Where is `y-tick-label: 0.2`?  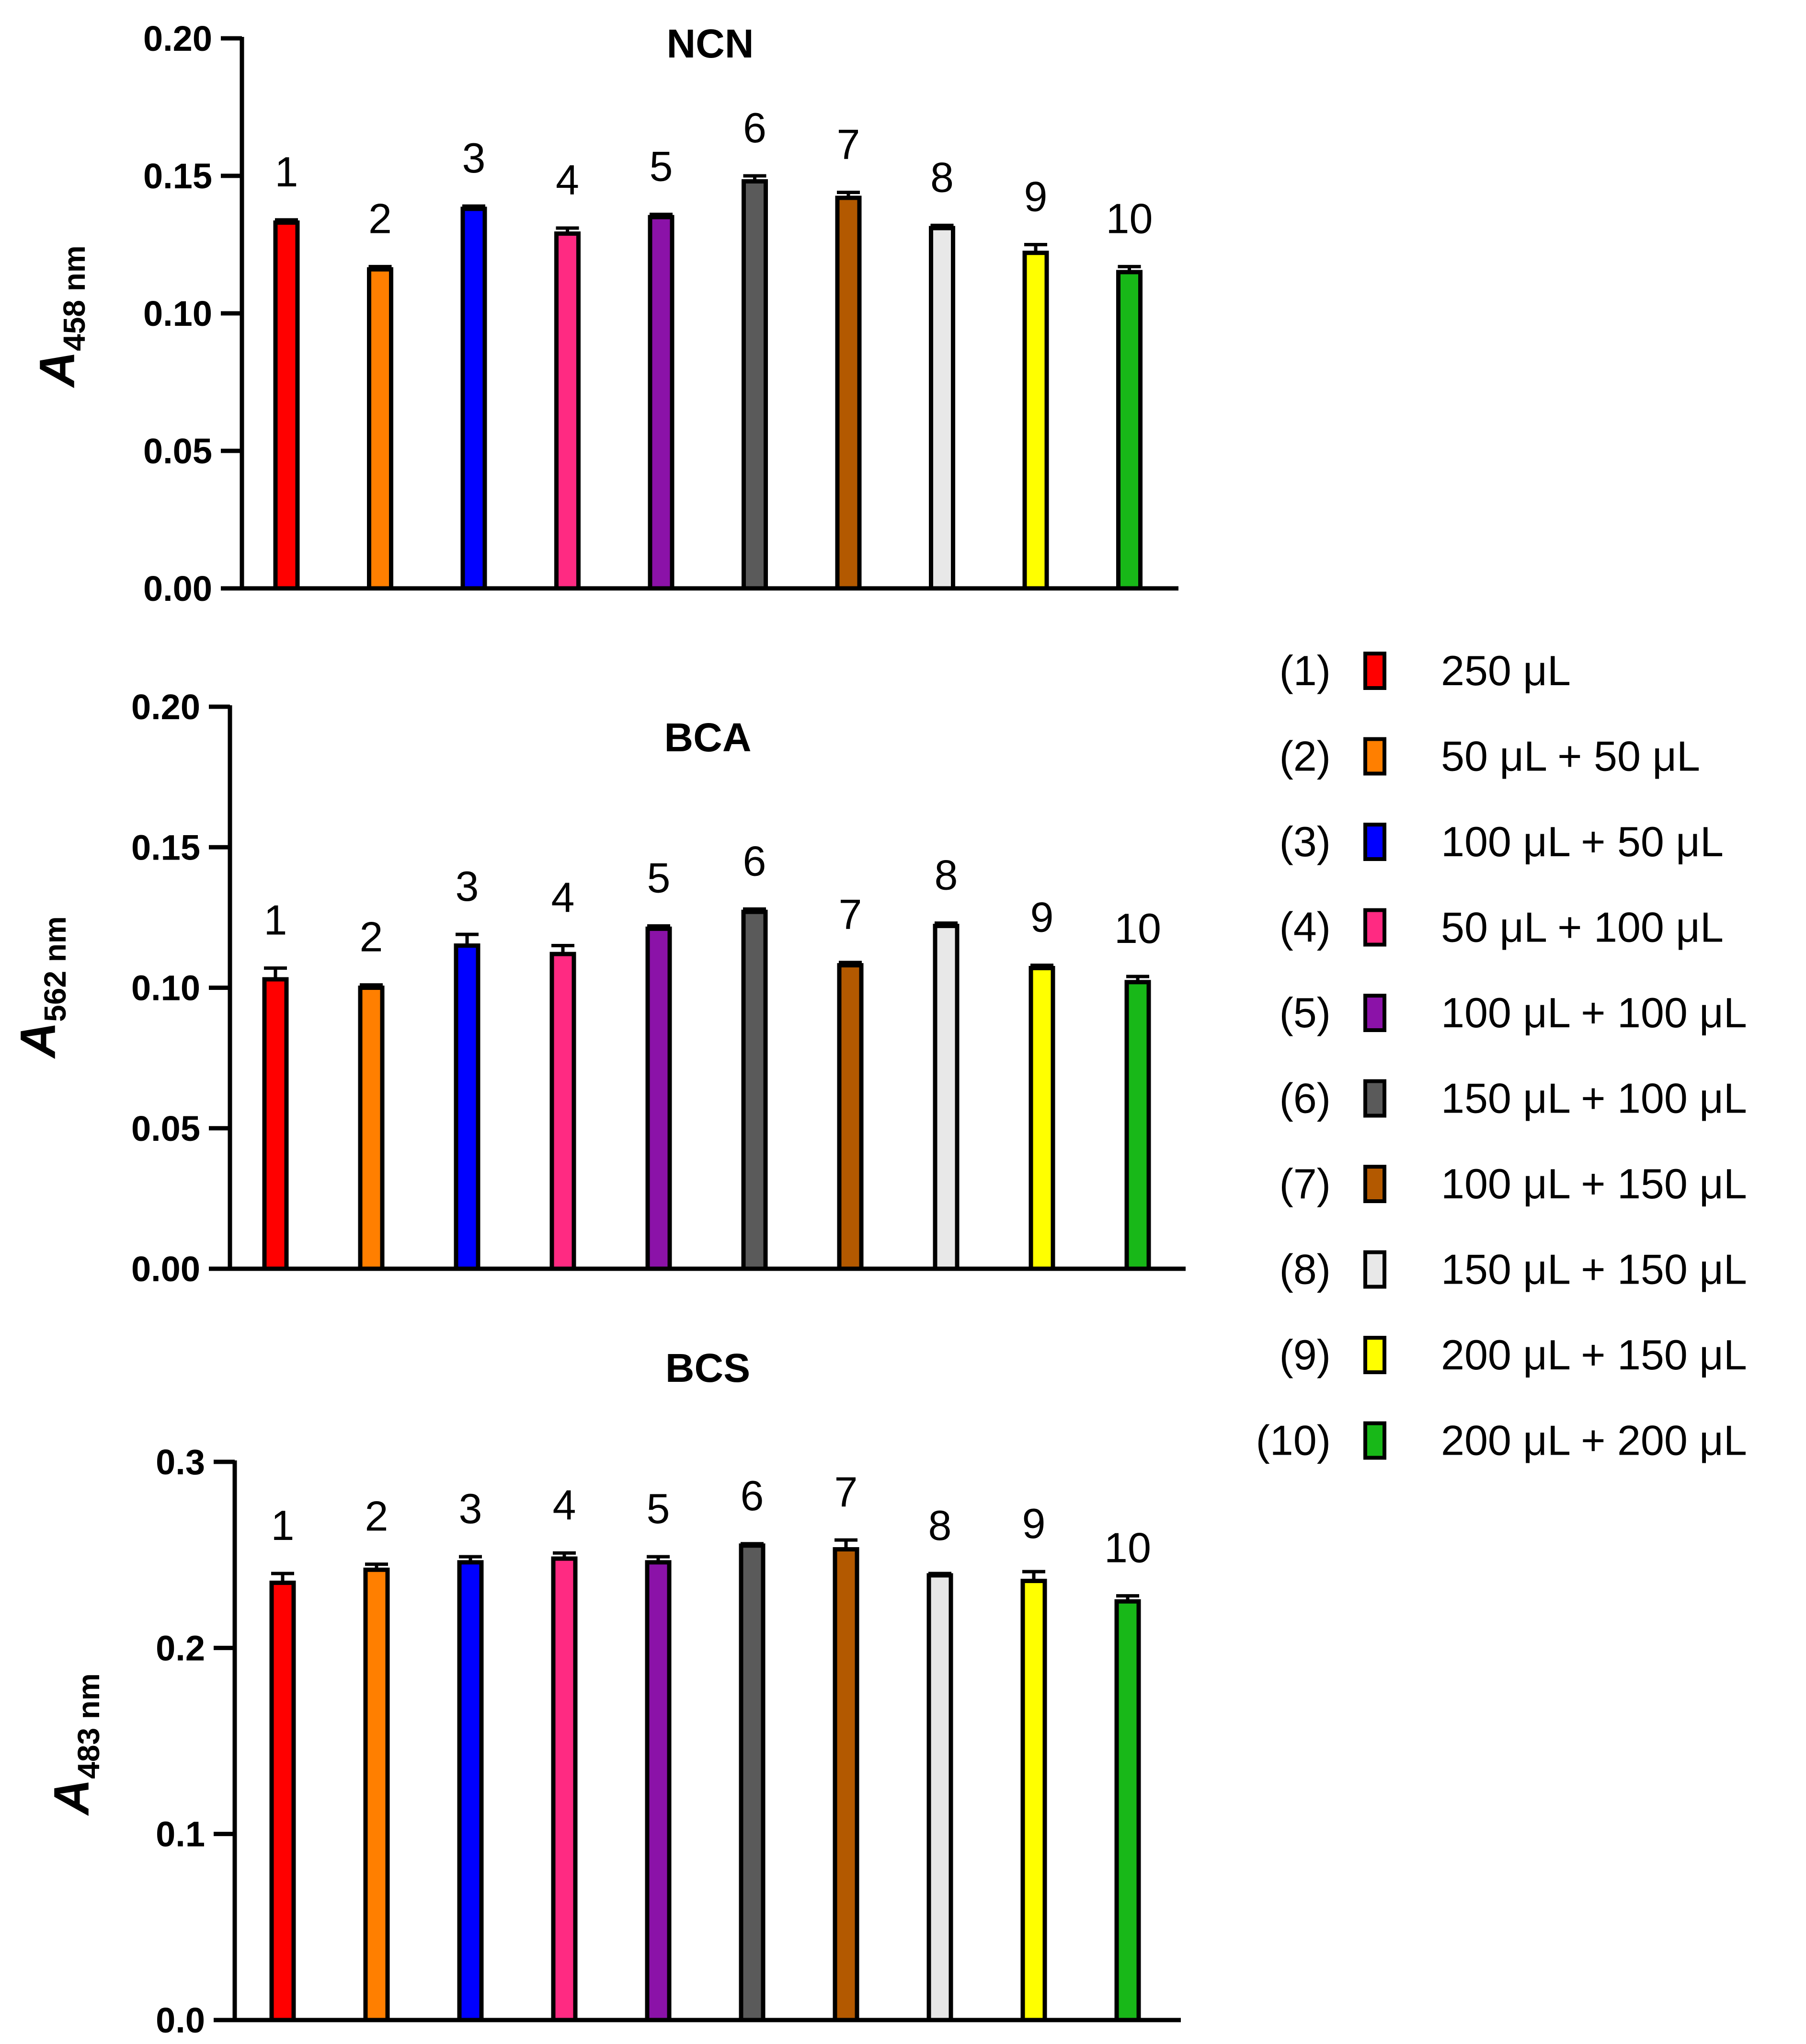 y-tick-label: 0.2 is located at coordinates (180, 1648).